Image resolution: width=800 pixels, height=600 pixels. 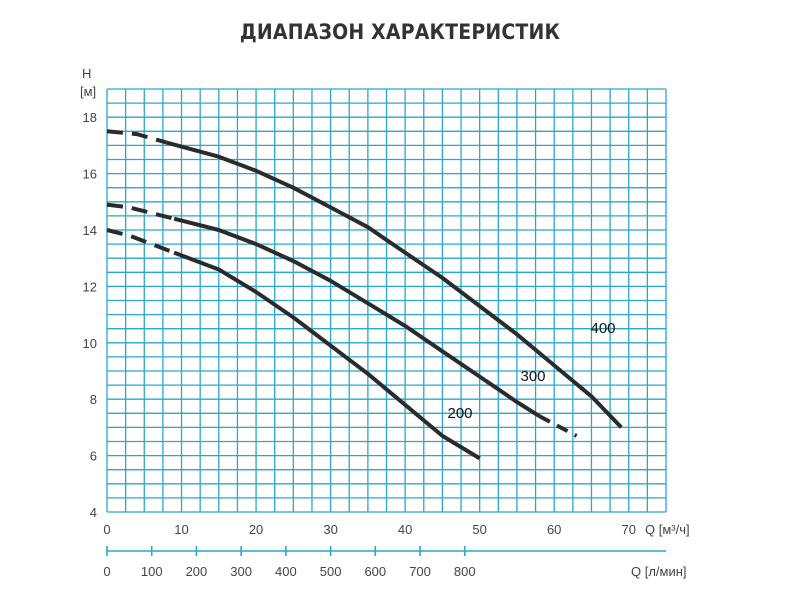 What do you see at coordinates (93, 512) in the screenshot?
I see `y-tick-label: 4` at bounding box center [93, 512].